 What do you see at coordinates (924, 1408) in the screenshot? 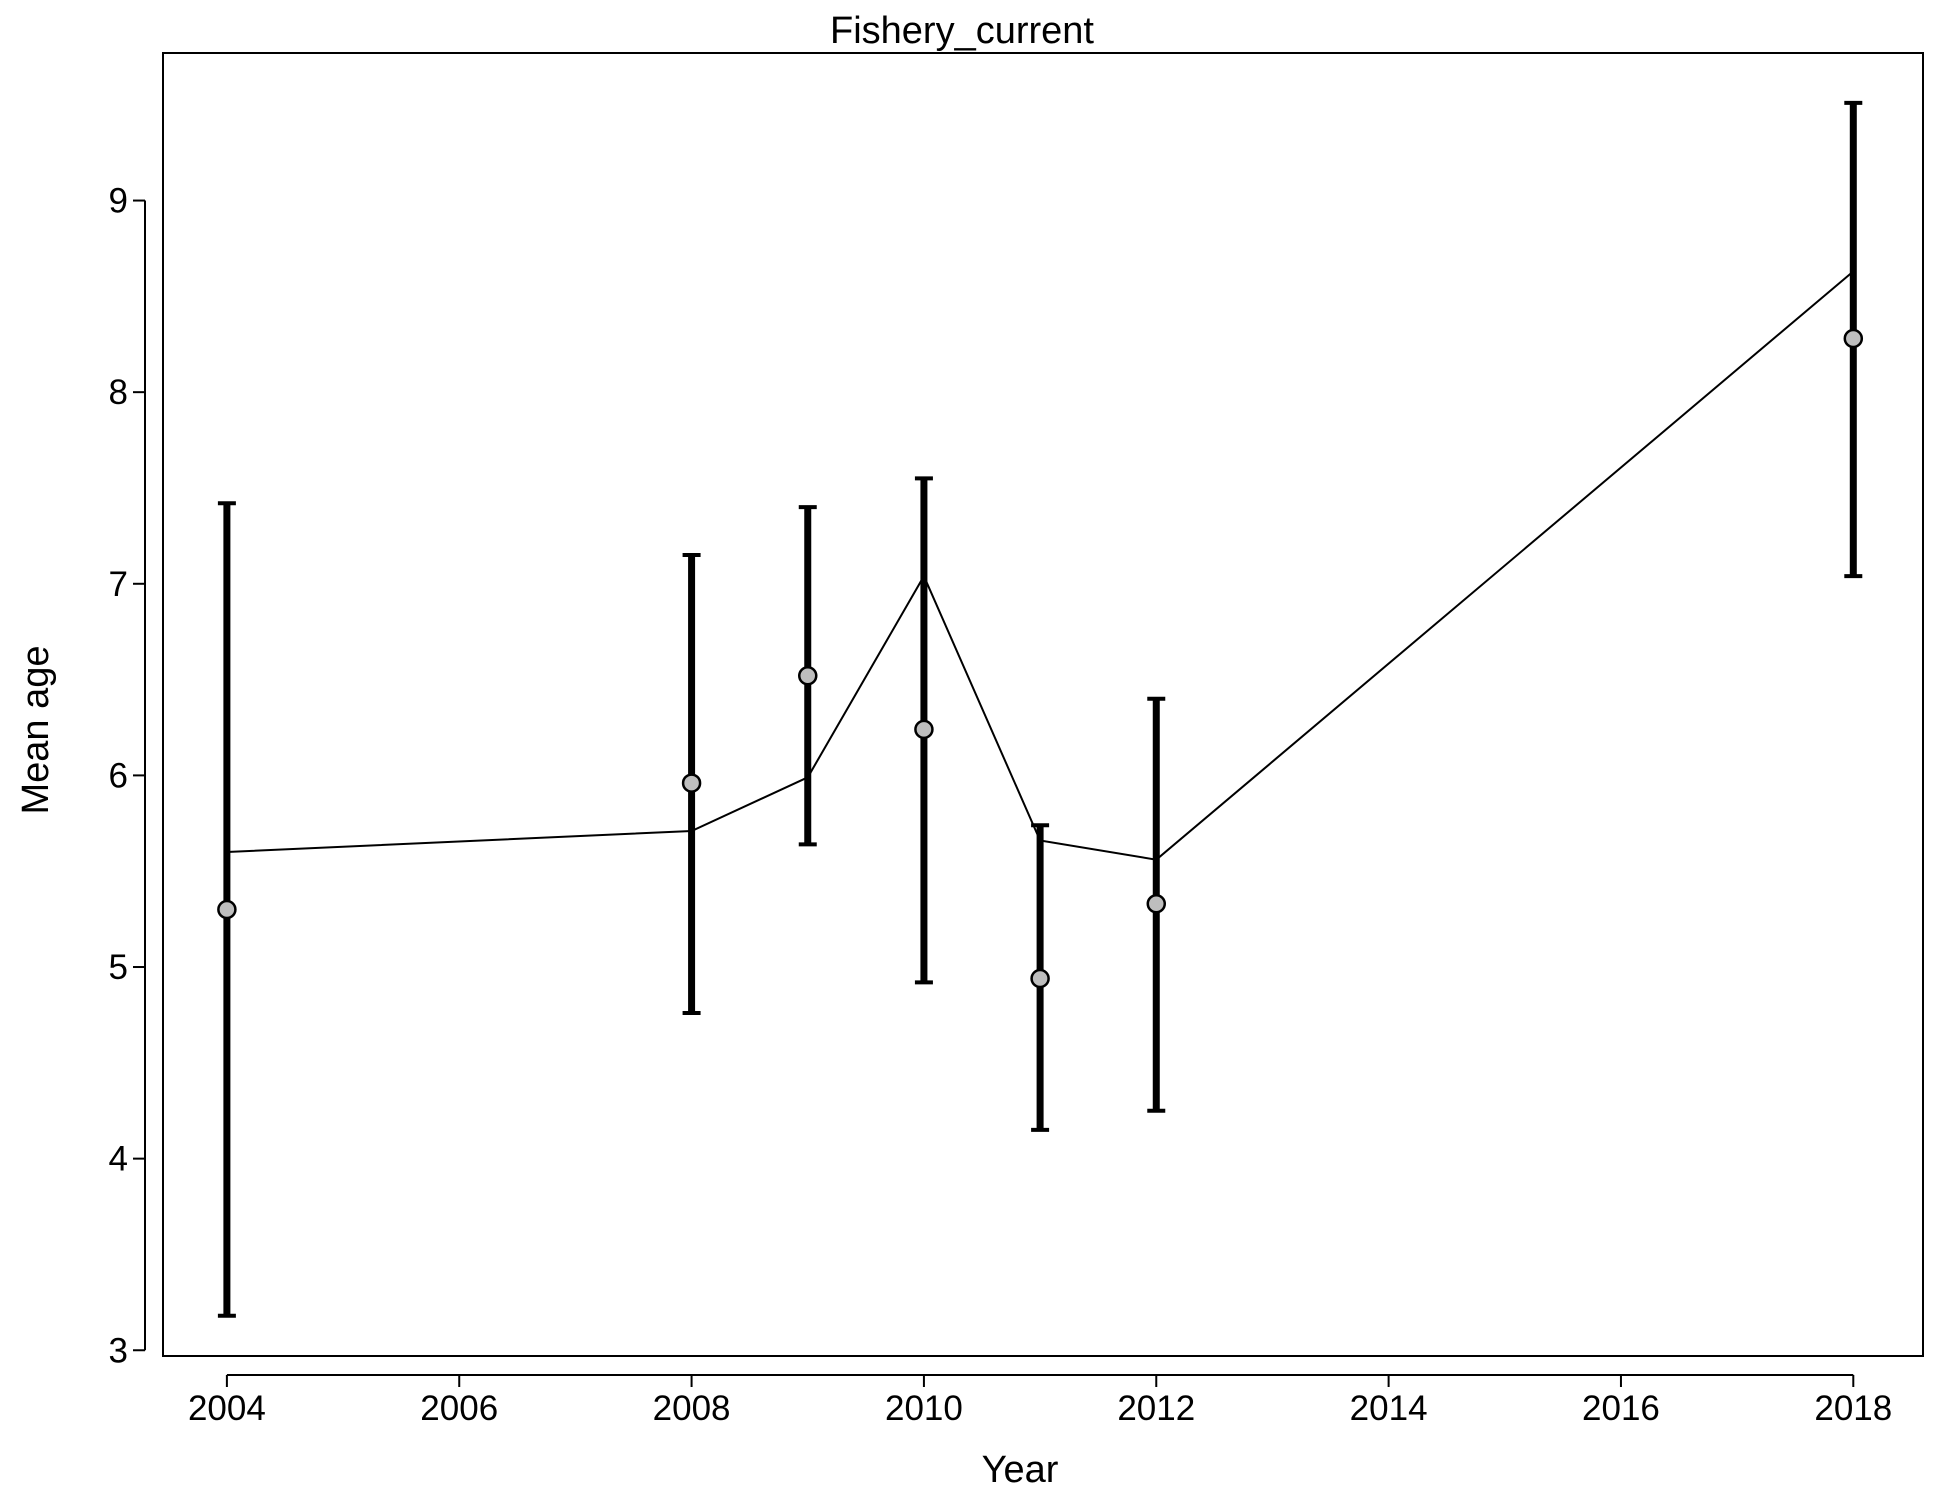
I see `x-tick-label: 2010` at bounding box center [924, 1408].